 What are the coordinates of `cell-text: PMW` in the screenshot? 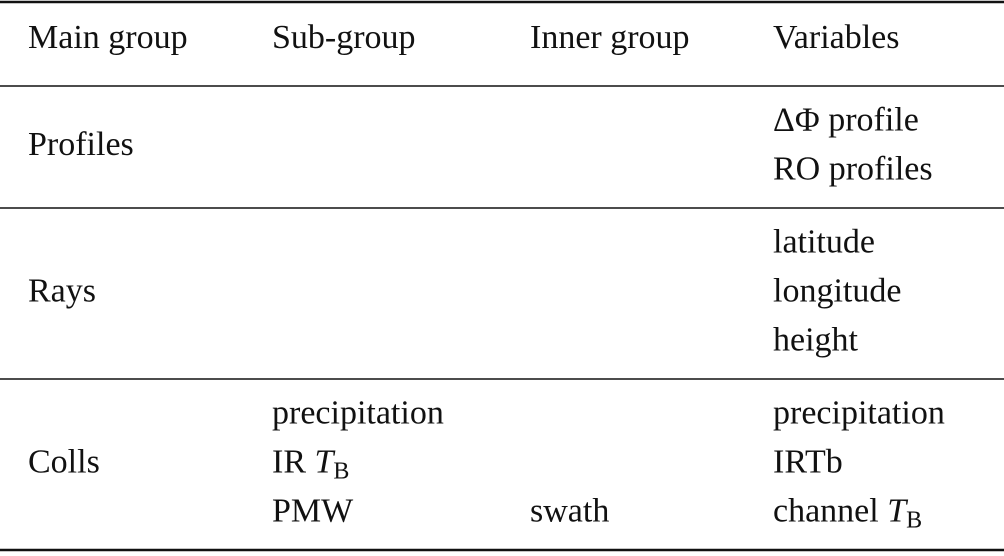 It's located at (313, 510).